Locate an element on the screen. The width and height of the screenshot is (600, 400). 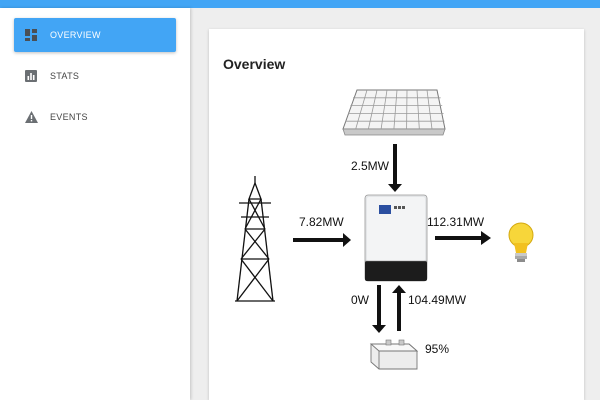
battery-charge-value: 0W is located at coordinates (360, 300).